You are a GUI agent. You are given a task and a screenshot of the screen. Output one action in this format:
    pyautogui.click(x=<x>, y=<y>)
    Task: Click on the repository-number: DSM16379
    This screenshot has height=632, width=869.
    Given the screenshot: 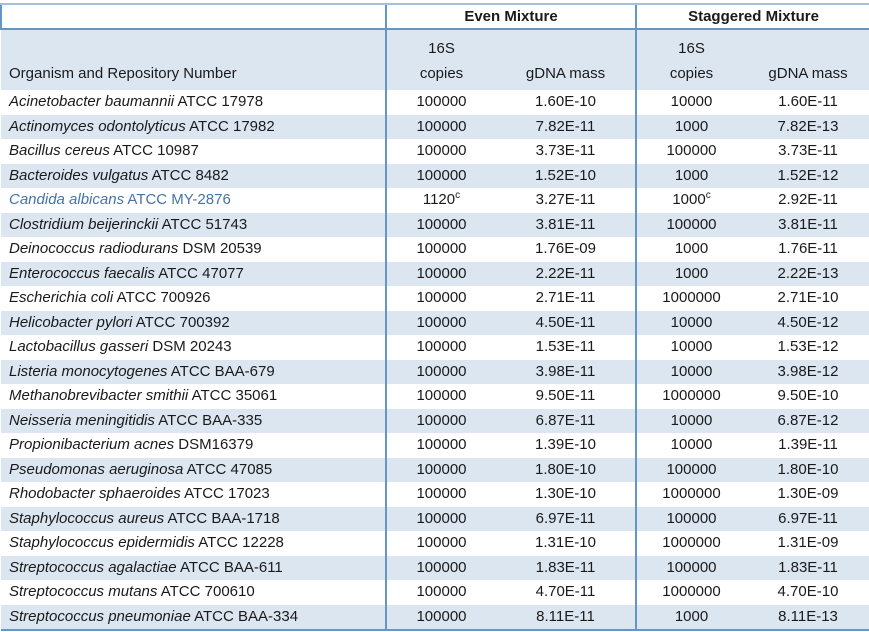 What is the action you would take?
    pyautogui.click(x=216, y=444)
    